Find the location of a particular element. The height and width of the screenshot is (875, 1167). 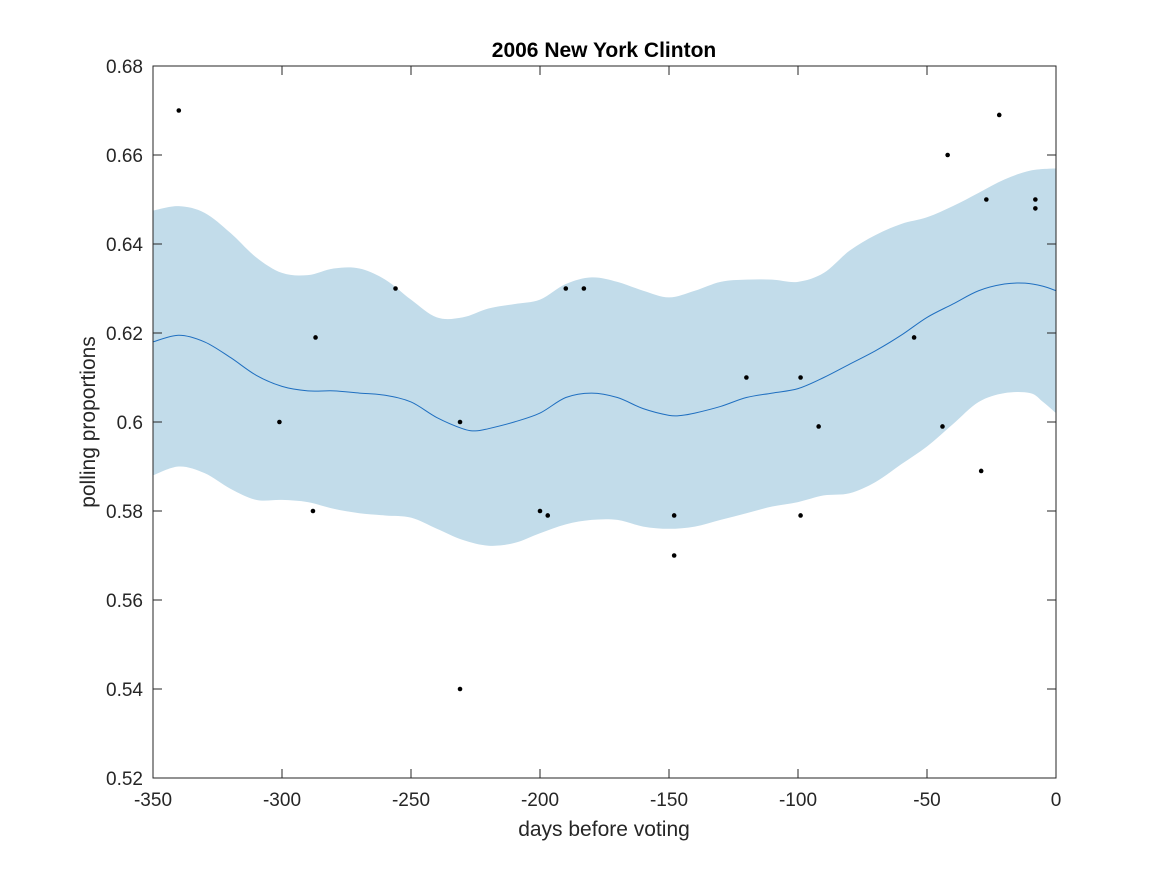

x-tick-label: -100 is located at coordinates (798, 800).